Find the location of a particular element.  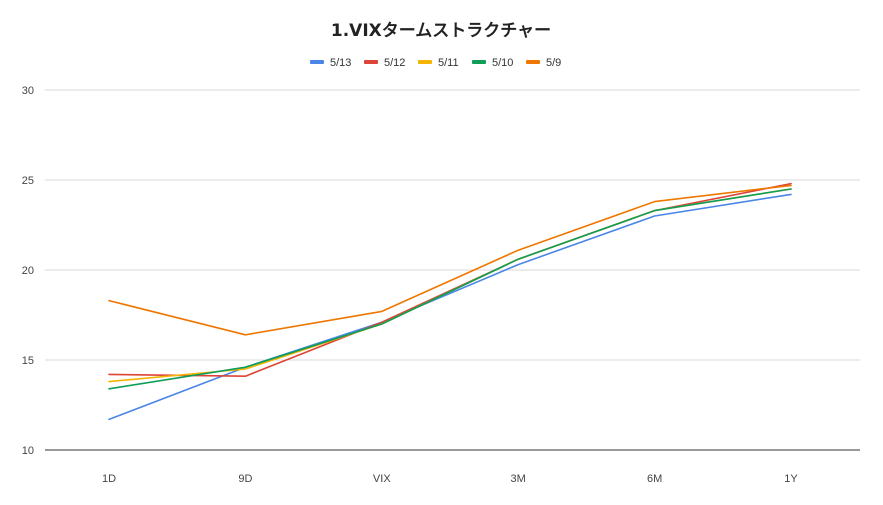

x-axis-ticks: 1D 9D VIX 3M 6M 1Y is located at coordinates (450, 479).